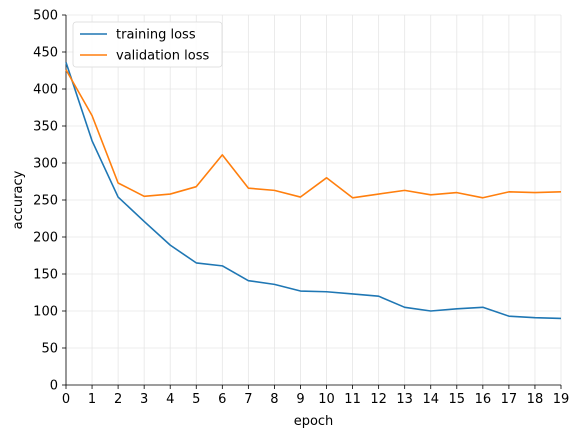  I want to click on legend-label-validation-loss: validation loss, so click(162, 56).